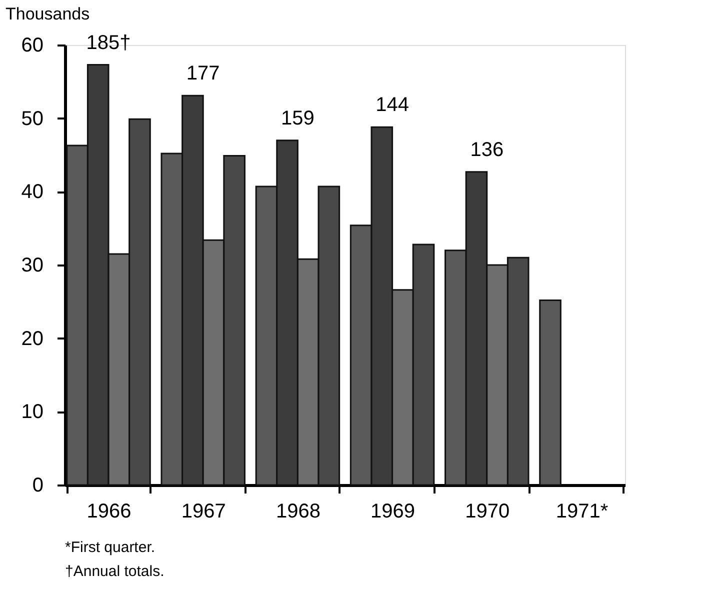 The width and height of the screenshot is (702, 591). What do you see at coordinates (487, 511) in the screenshot?
I see `x-tick-label: 1970` at bounding box center [487, 511].